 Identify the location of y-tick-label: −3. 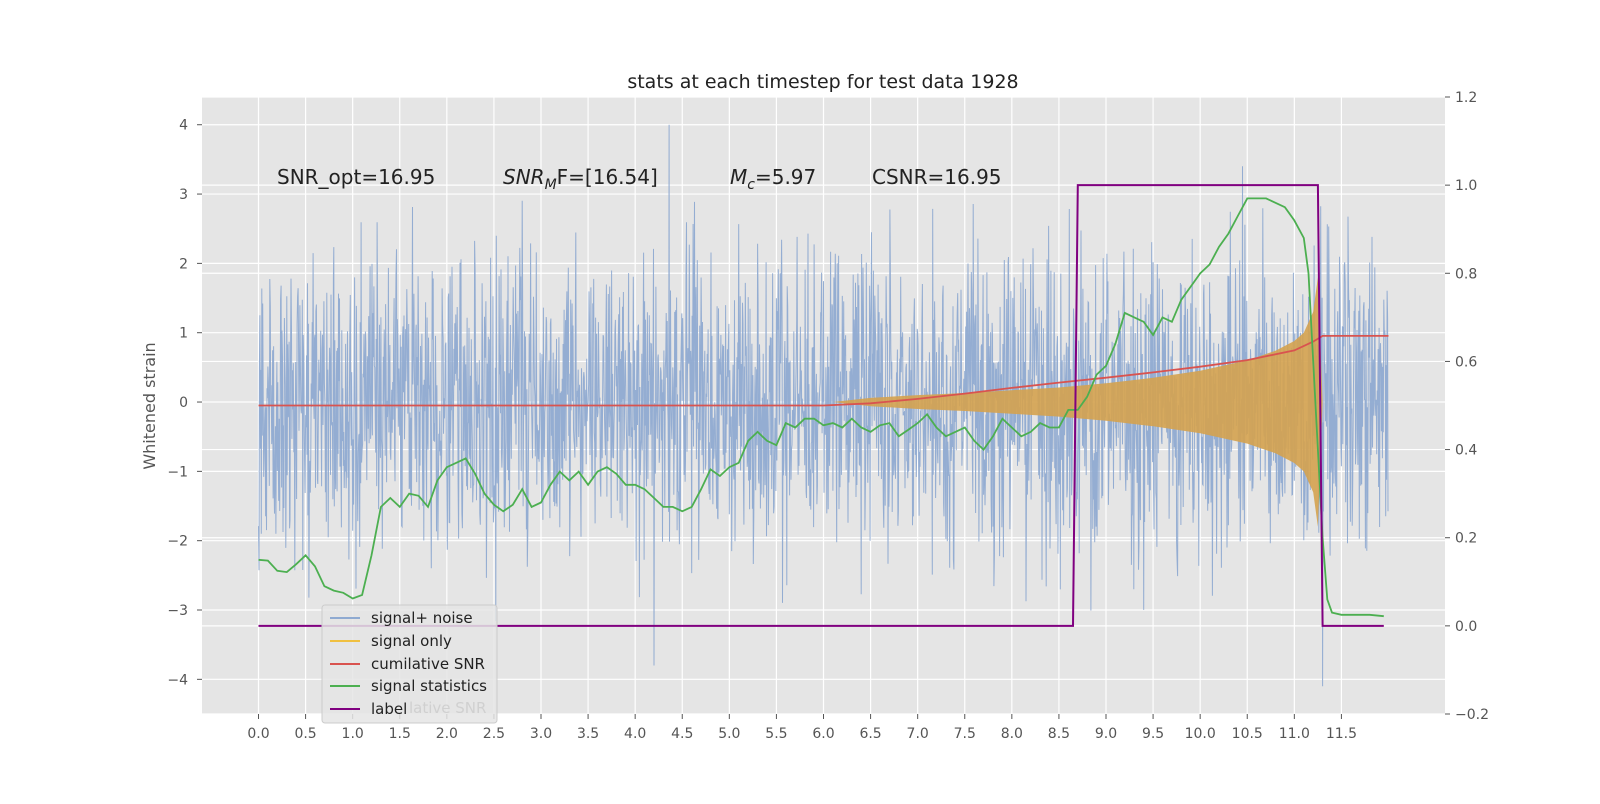
(177, 611).